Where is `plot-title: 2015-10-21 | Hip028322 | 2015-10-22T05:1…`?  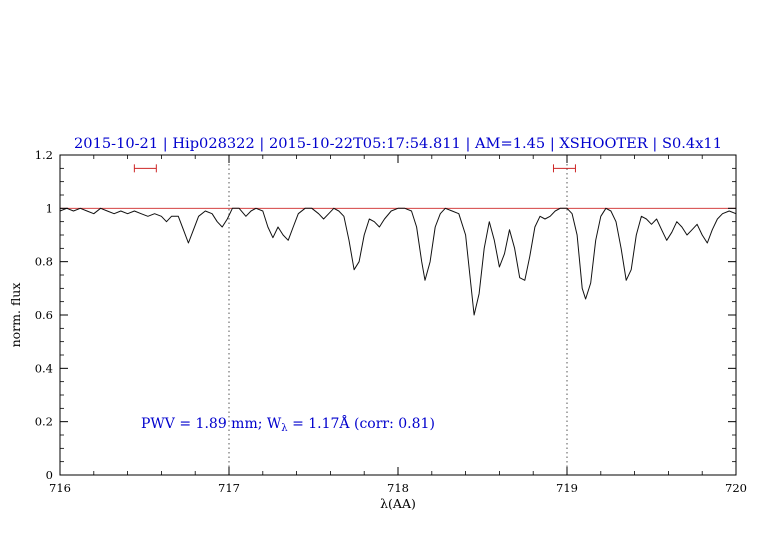 plot-title: 2015-10-21 | Hip028322 | 2015-10-22T05:1… is located at coordinates (398, 144).